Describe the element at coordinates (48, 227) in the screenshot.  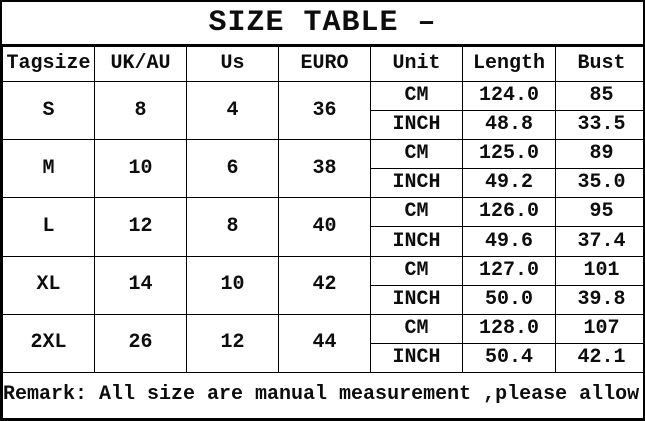
I see `tagsize-cell: L` at that location.